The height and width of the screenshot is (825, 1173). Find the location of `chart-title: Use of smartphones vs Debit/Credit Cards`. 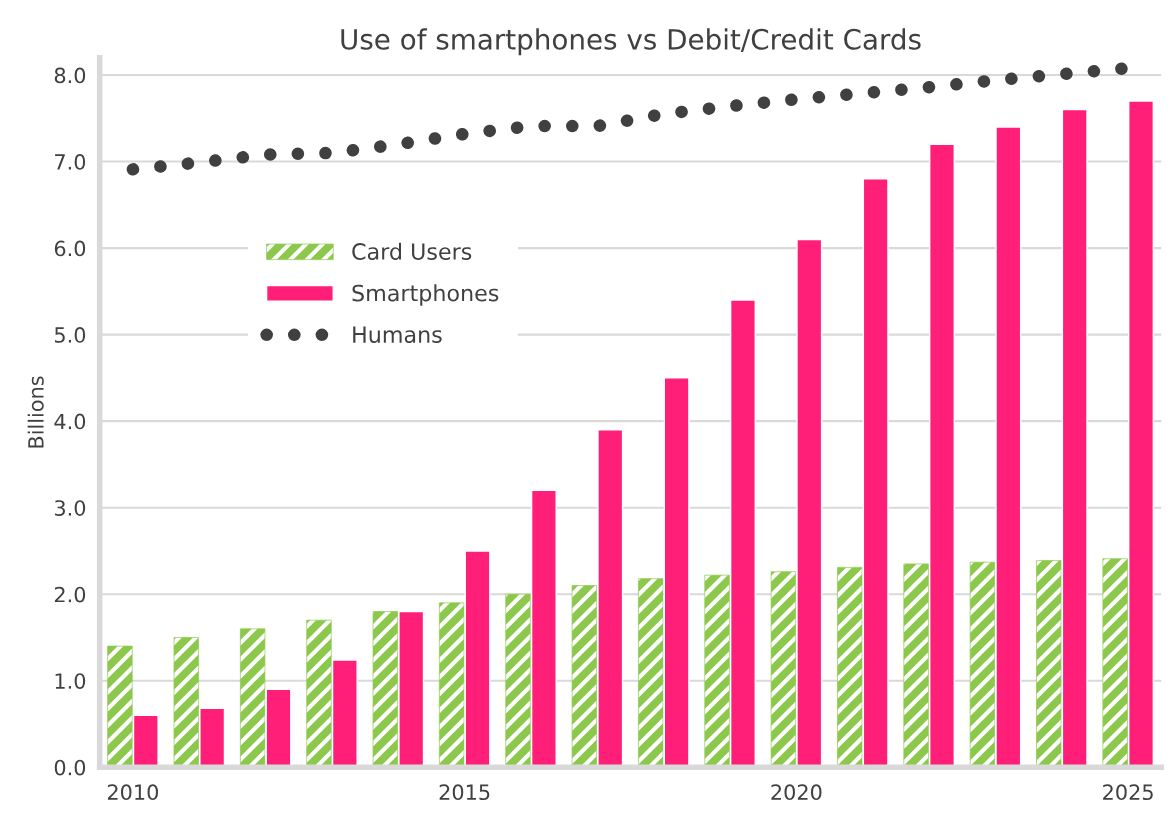

chart-title: Use of smartphones vs Debit/Credit Cards is located at coordinates (631, 42).